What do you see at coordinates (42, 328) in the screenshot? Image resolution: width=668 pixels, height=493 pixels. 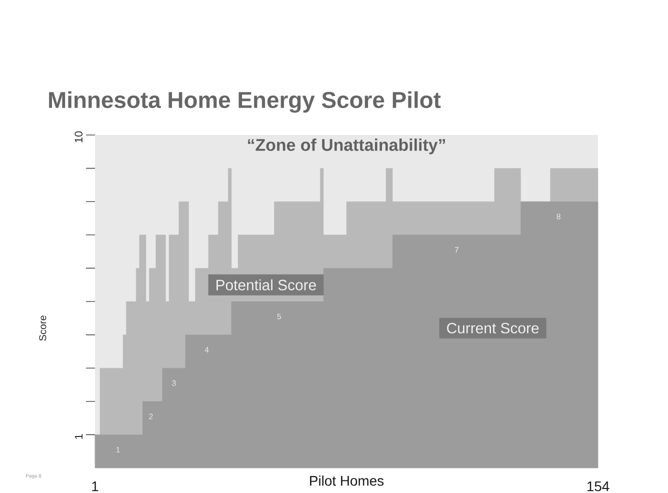 I see `y-axis-title: Score` at bounding box center [42, 328].